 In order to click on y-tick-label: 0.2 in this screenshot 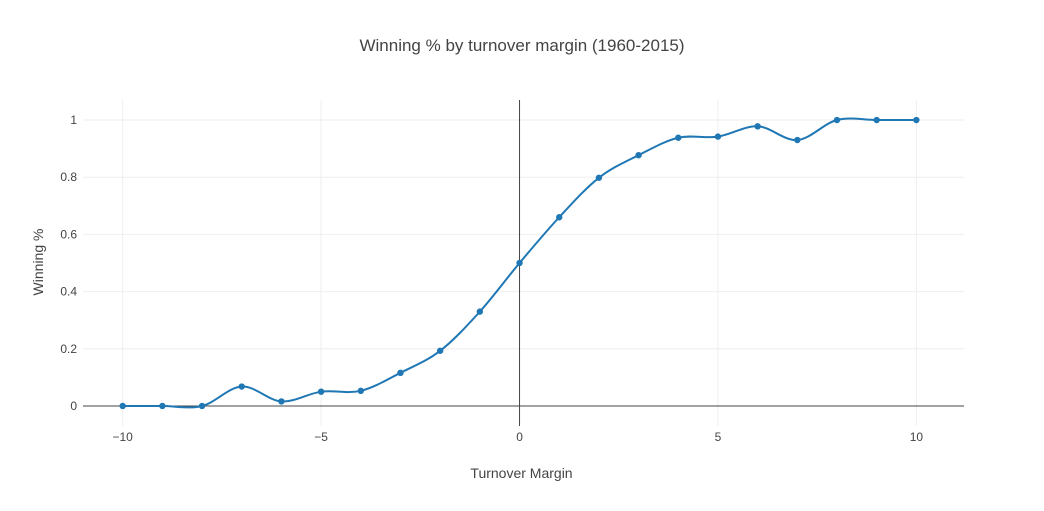, I will do `click(68, 349)`.